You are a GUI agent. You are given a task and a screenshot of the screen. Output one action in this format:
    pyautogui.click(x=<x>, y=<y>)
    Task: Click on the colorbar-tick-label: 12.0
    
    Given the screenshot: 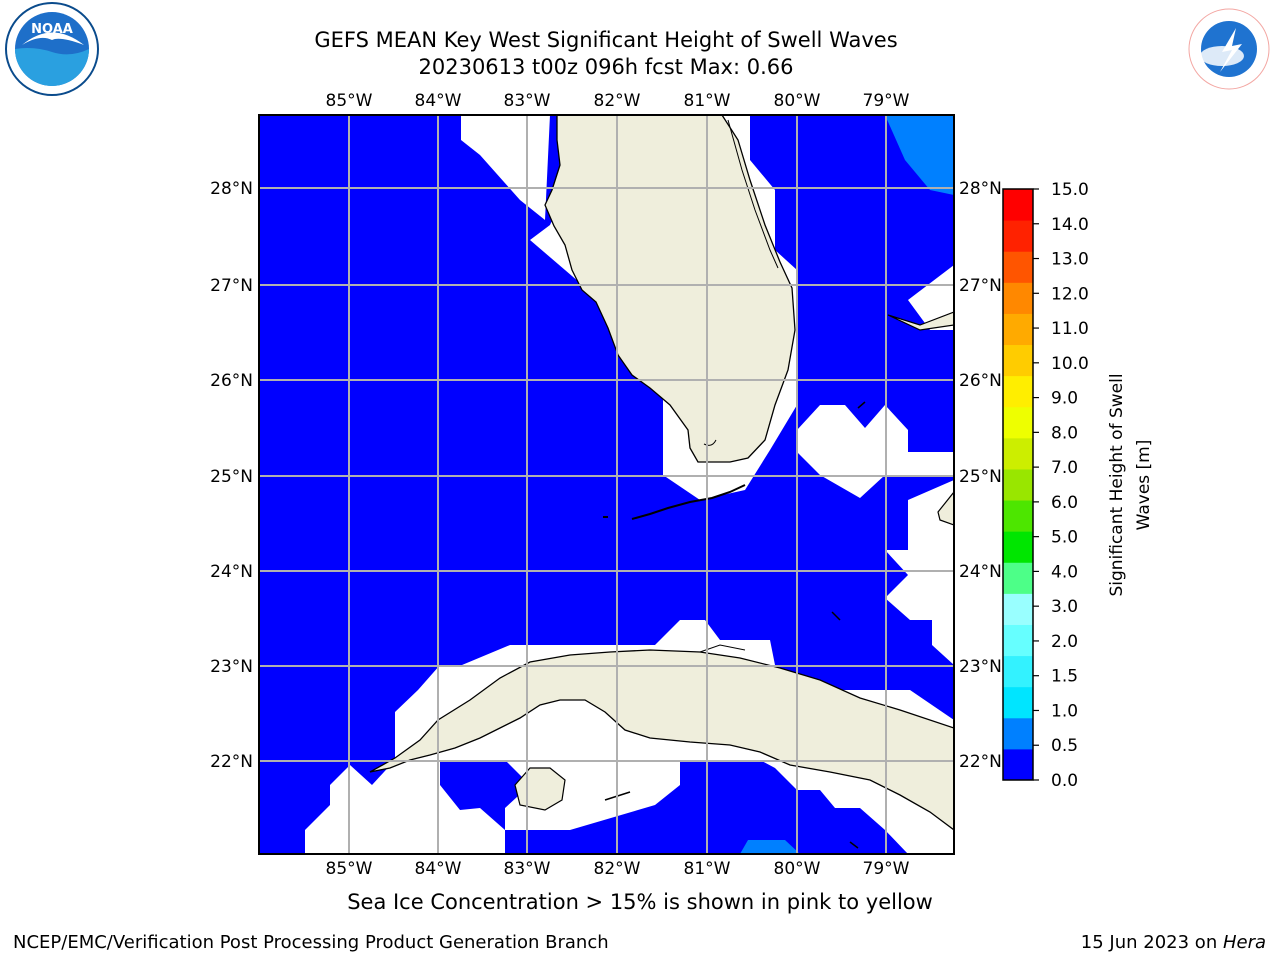 What is the action you would take?
    pyautogui.click(x=1070, y=294)
    